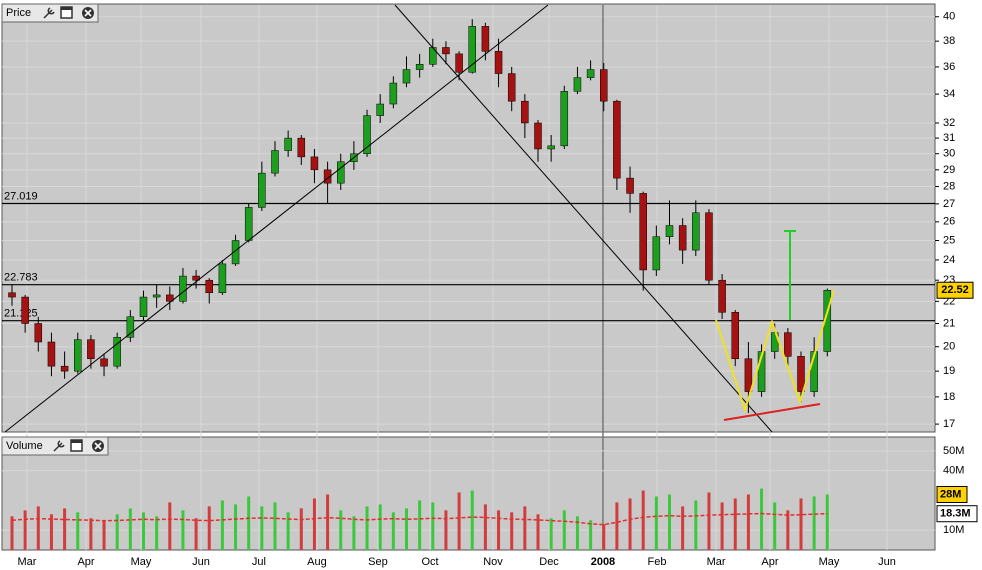 This screenshot has width=982, height=570. Describe the element at coordinates (772, 412) in the screenshot. I see `support-line` at that location.